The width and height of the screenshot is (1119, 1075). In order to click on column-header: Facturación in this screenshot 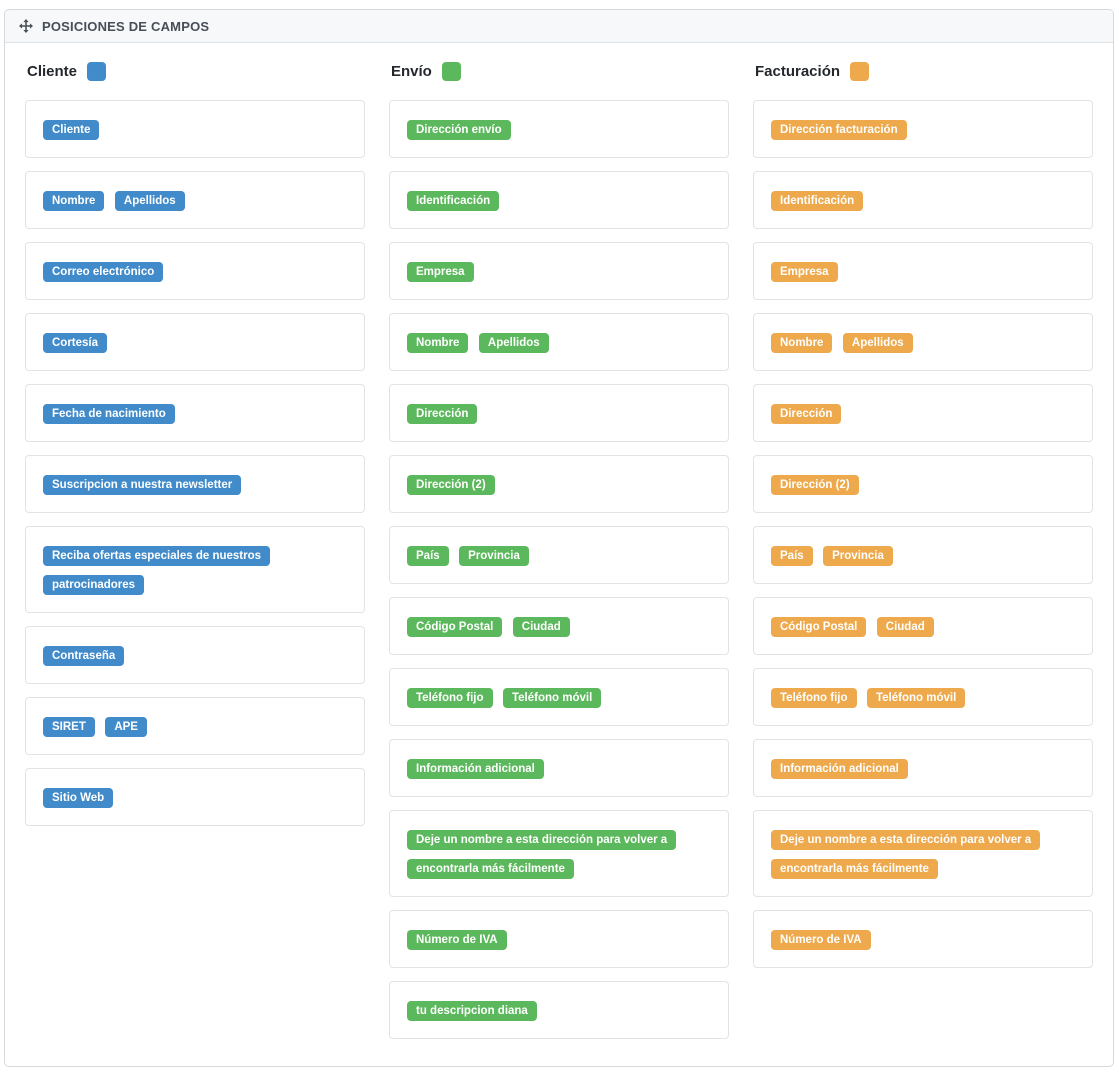, I will do `click(924, 71)`.